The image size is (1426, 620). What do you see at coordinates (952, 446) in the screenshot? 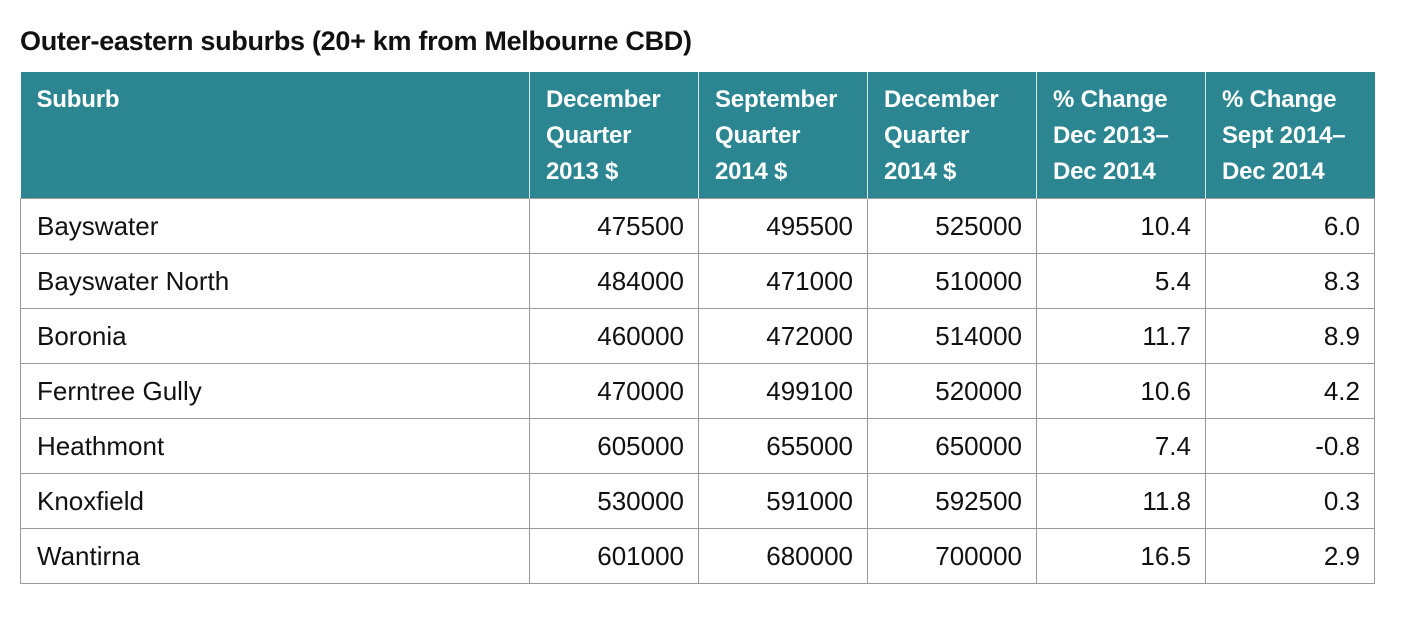
I see `value-cell: 650000` at bounding box center [952, 446].